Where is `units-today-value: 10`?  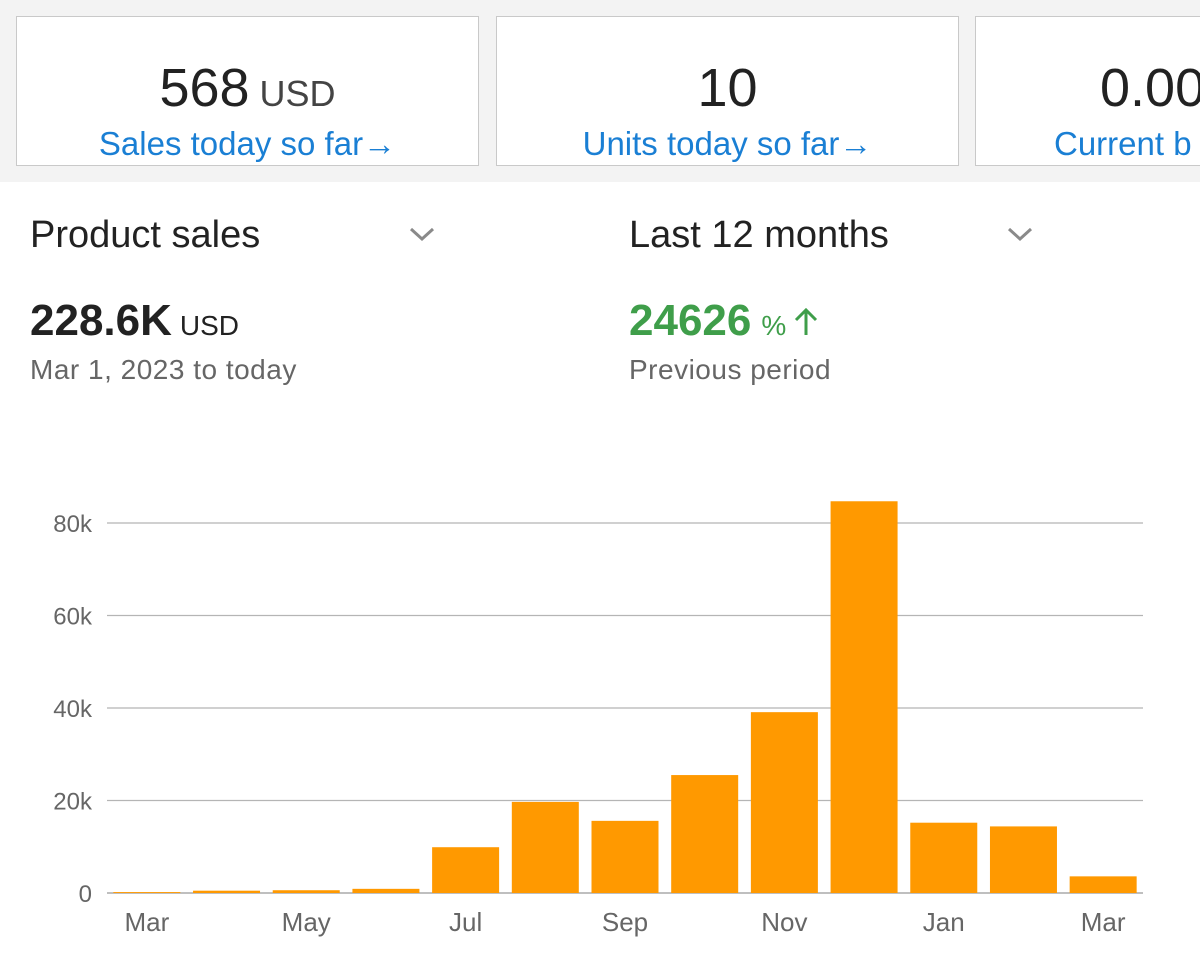
units-today-value: 10 is located at coordinates (727, 88).